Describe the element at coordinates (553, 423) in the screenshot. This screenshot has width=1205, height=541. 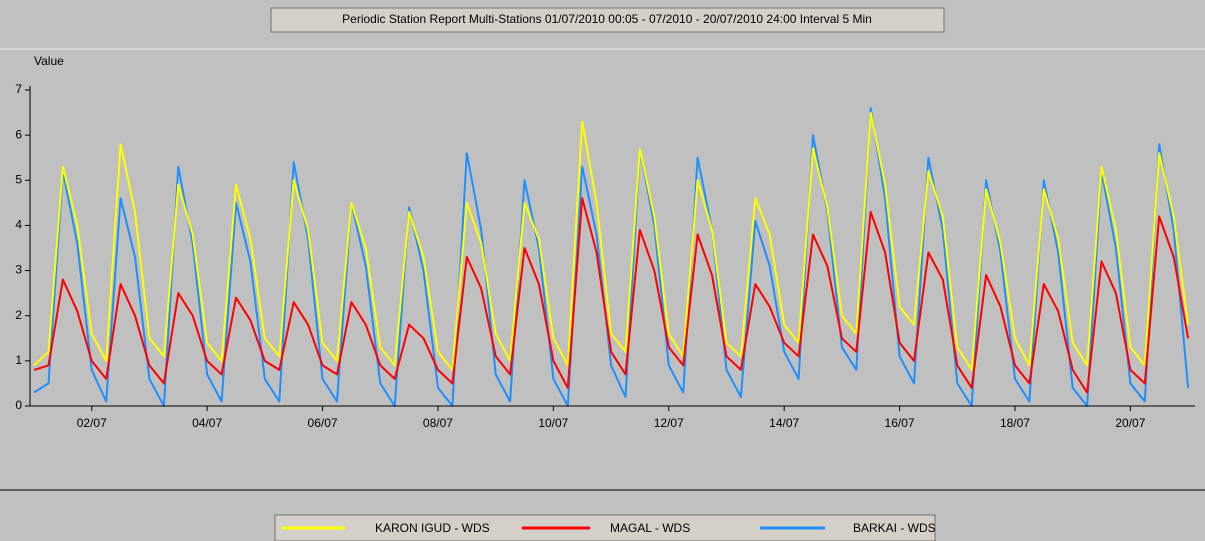
I see `x-tick-label: 10/07` at that location.